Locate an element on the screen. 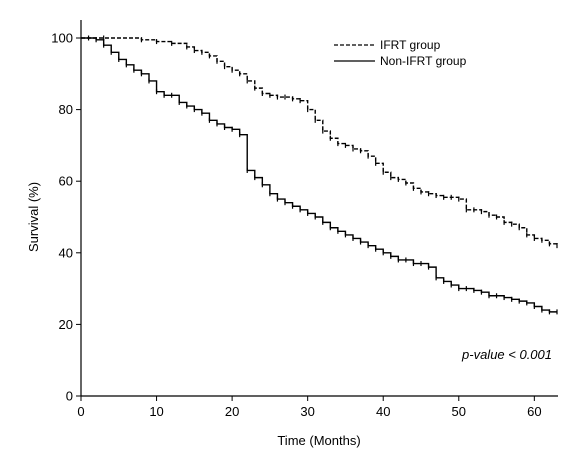  x-tick-label: 50 is located at coordinates (459, 411).